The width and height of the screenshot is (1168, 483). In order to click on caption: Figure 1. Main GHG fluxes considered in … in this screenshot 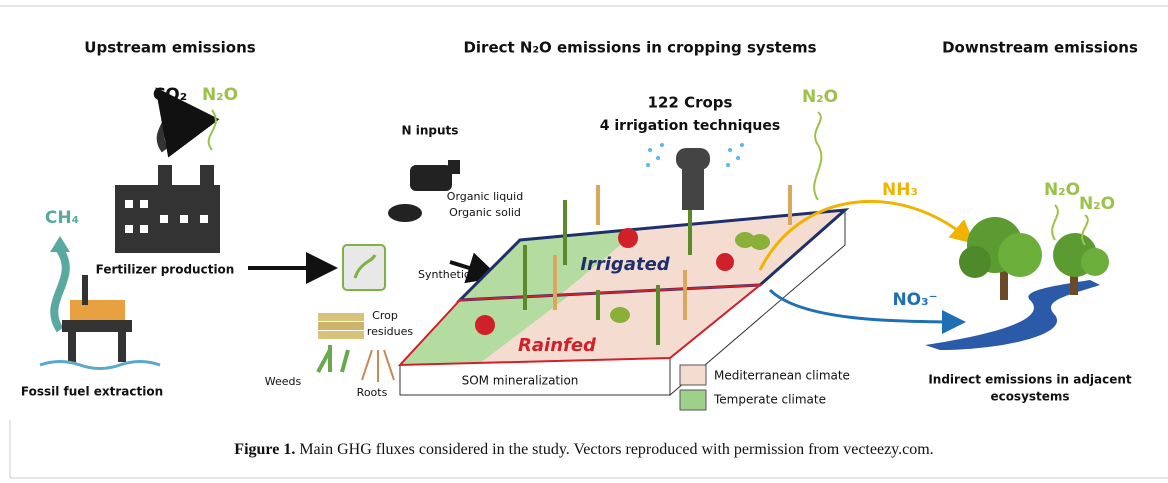, I will do `click(583, 449)`.